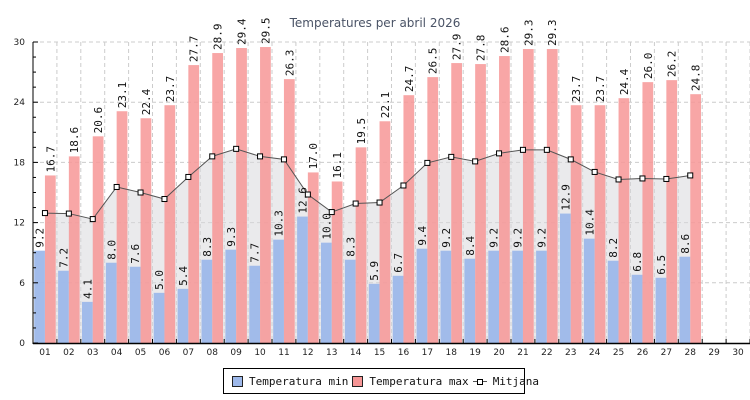 This screenshot has width=750, height=400. I want to click on label-max-21: 29.3, so click(528, 33).